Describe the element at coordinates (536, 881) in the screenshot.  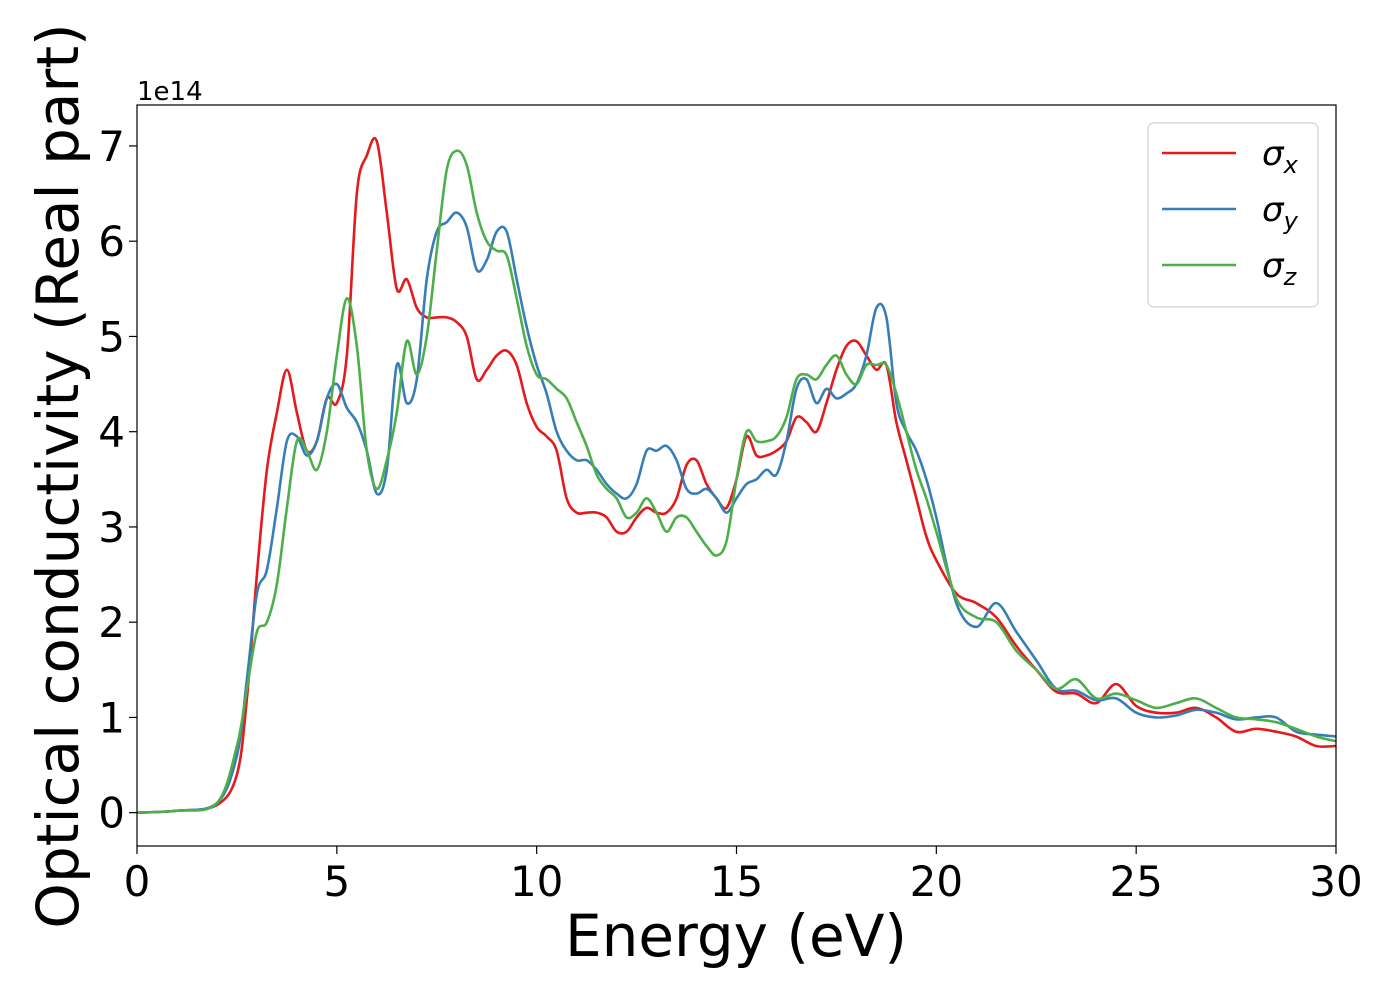
I see `x-tick-label: 10` at that location.